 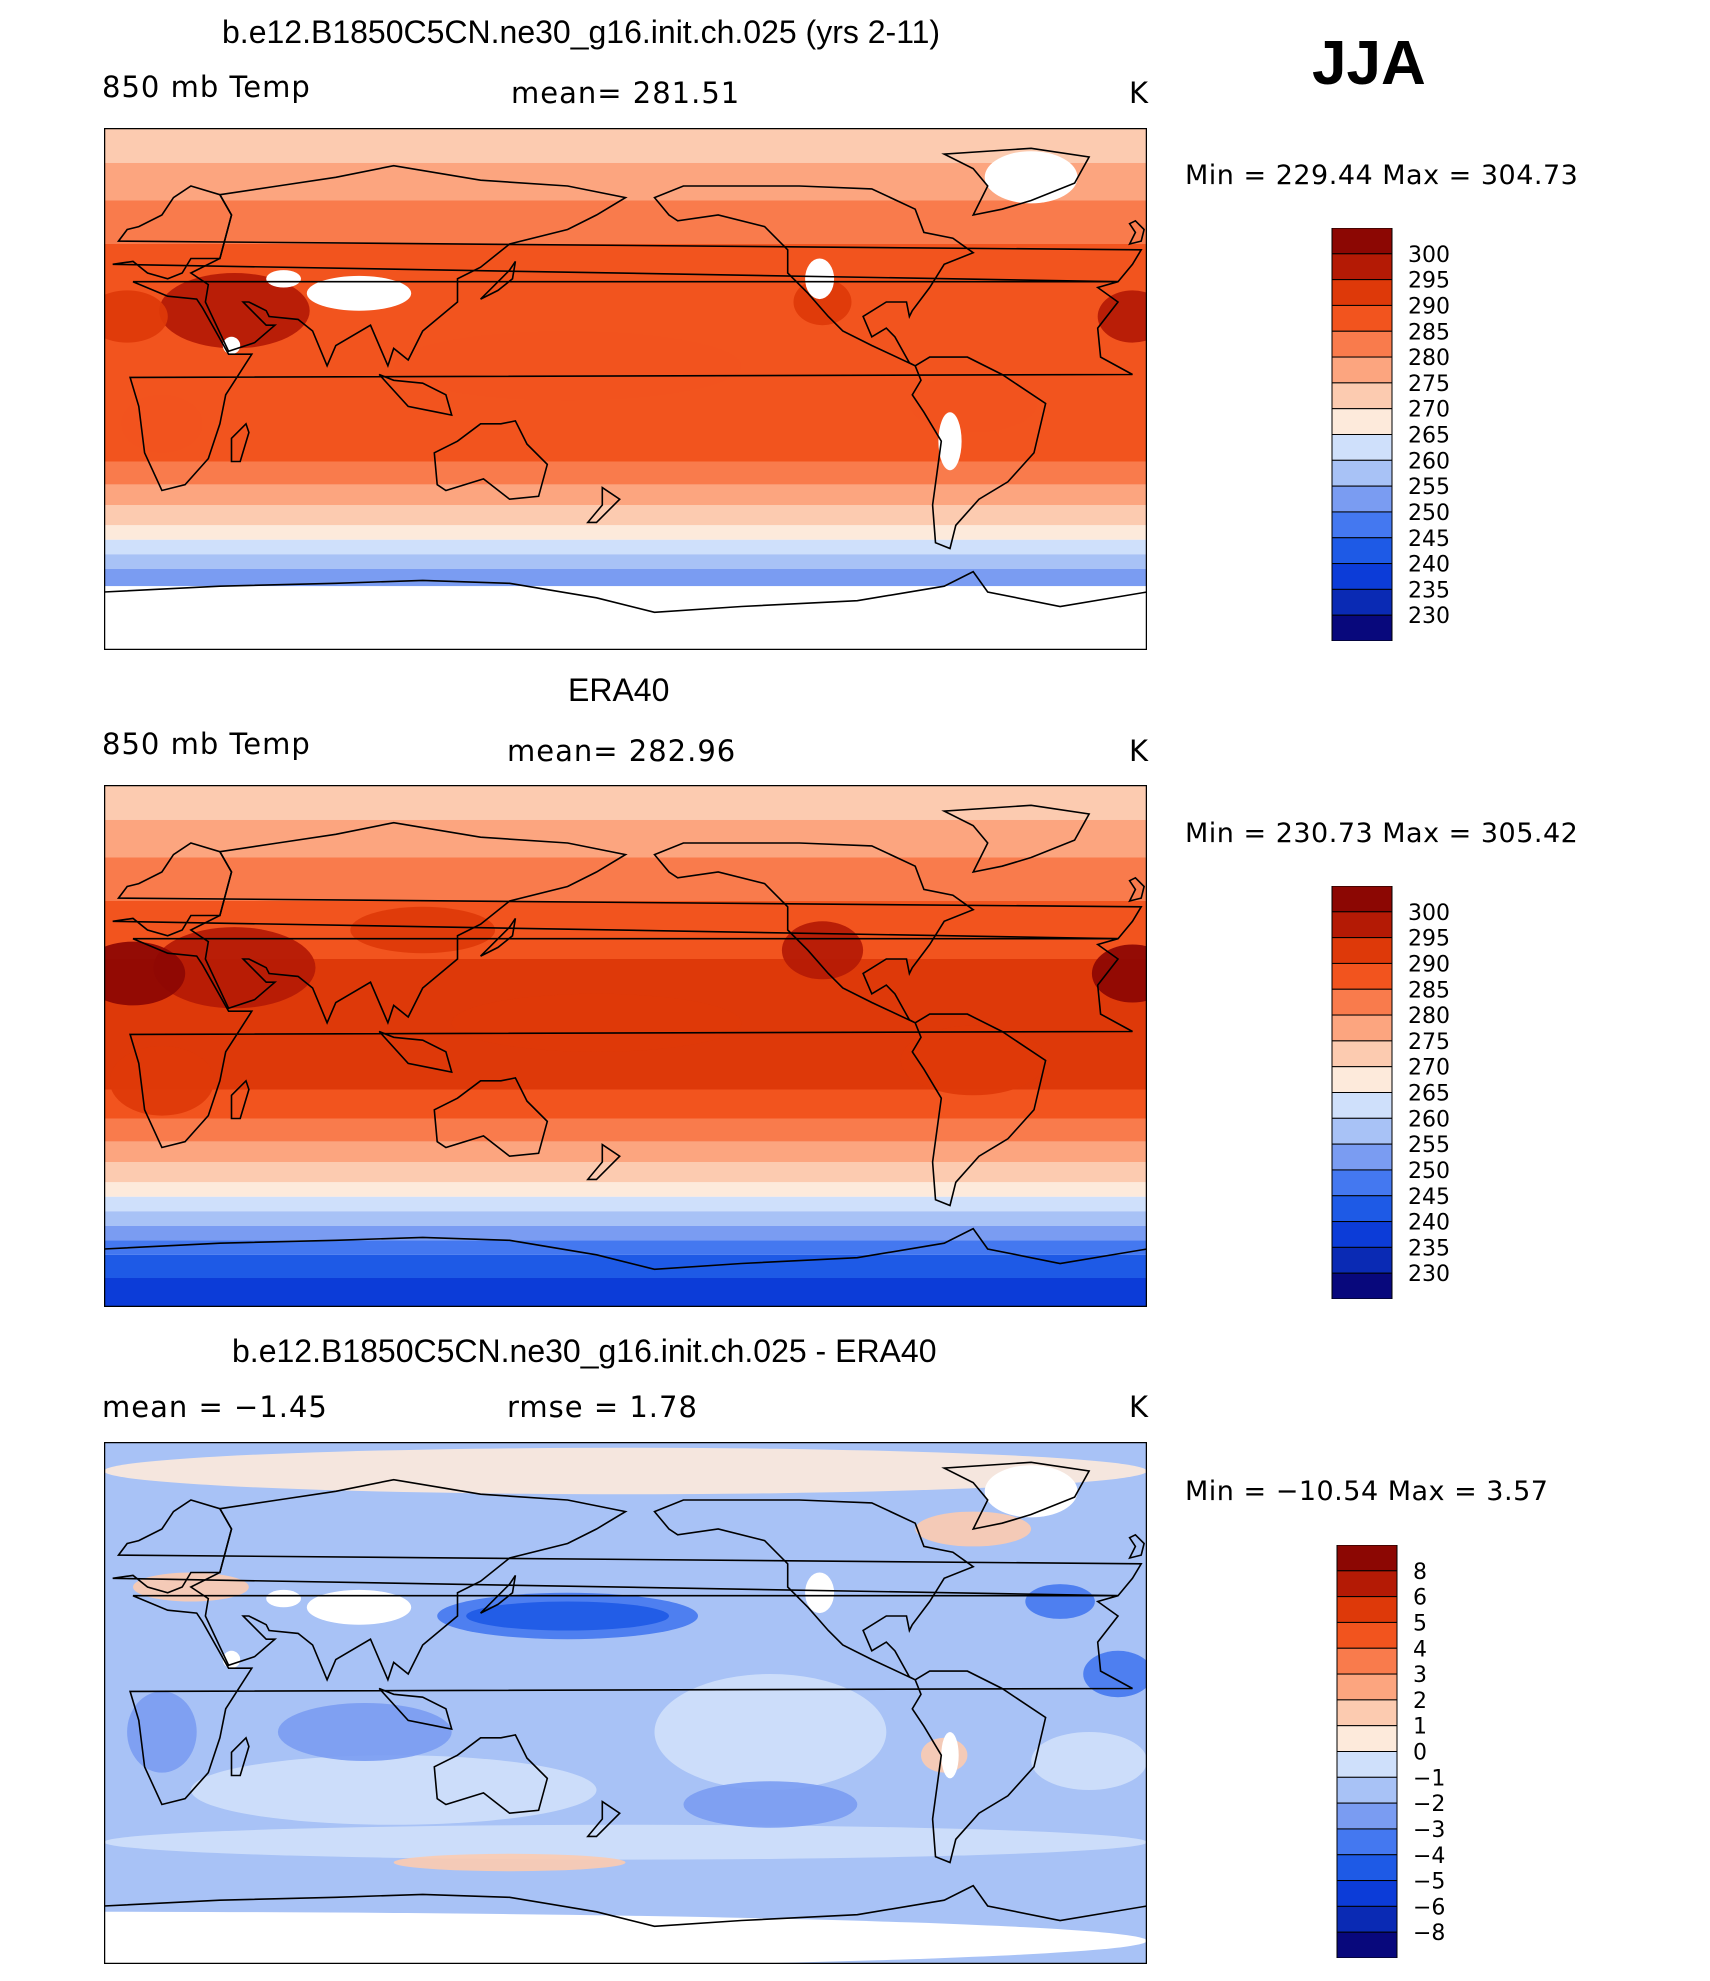 What do you see at coordinates (1429, 1016) in the screenshot?
I see `colorbar-tick-label: 280` at bounding box center [1429, 1016].